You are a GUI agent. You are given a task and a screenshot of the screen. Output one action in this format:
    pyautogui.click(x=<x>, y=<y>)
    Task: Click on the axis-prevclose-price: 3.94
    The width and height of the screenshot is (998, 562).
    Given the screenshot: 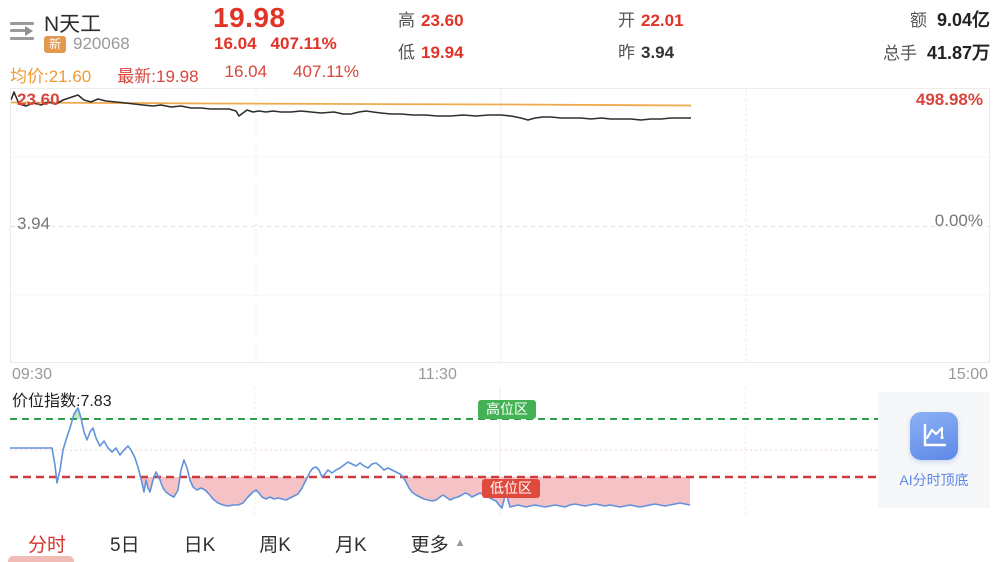 What is the action you would take?
    pyautogui.click(x=34, y=223)
    